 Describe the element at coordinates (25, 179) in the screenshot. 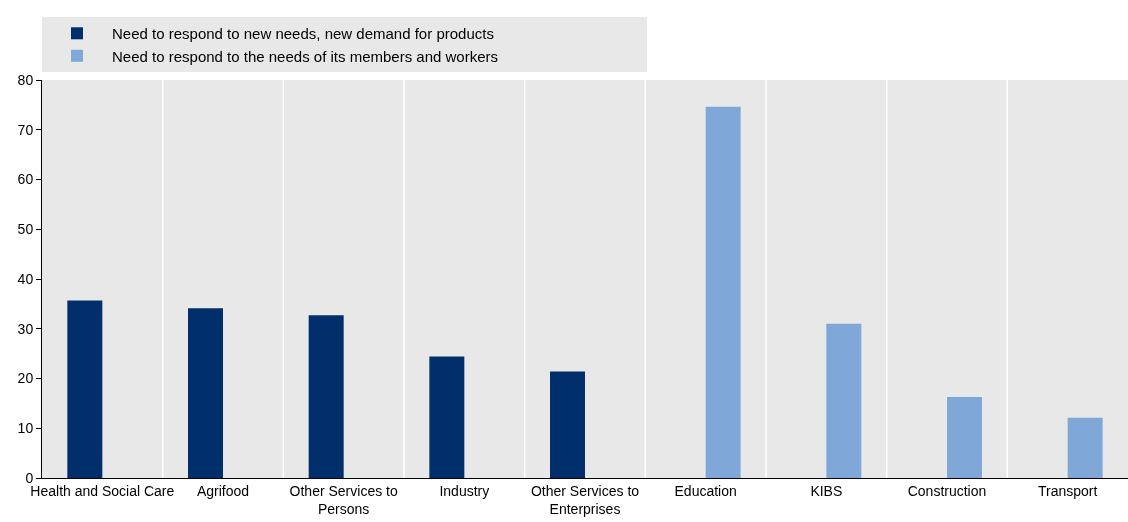

I see `y-tick-label: 60` at that location.